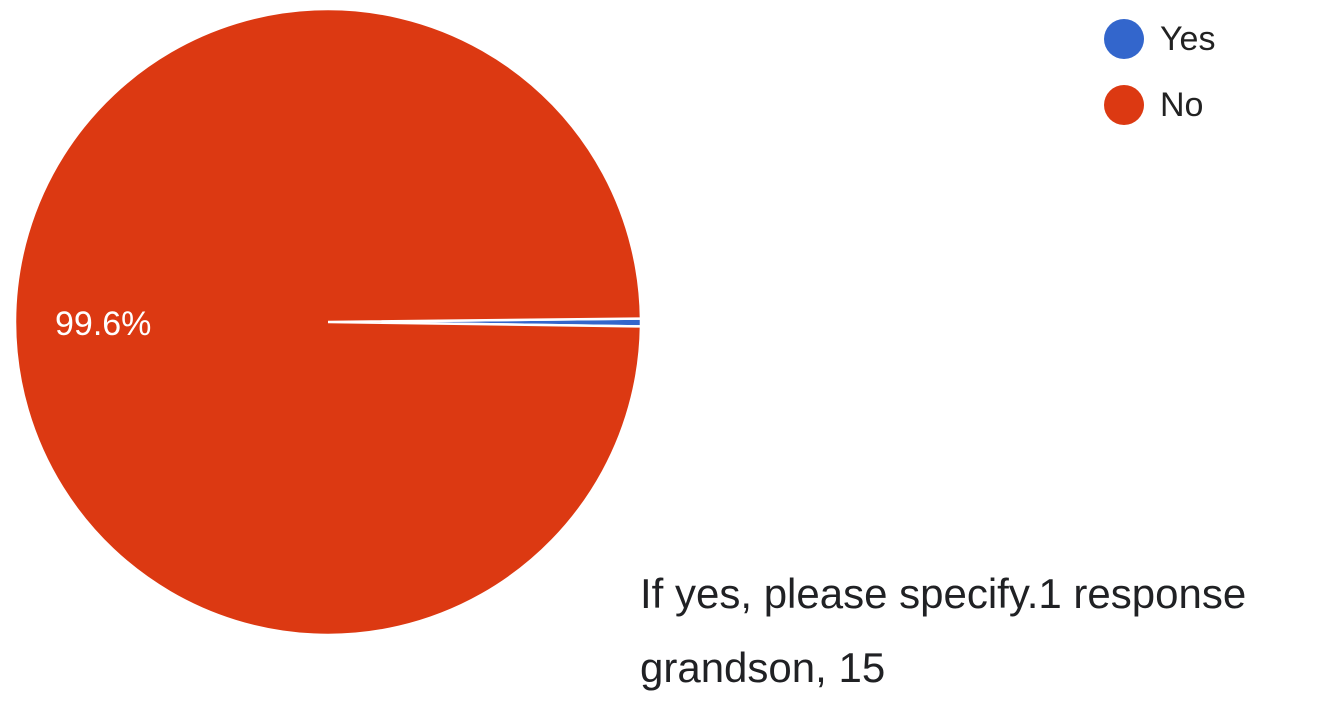 This screenshot has width=1342, height=718. What do you see at coordinates (103, 324) in the screenshot?
I see `pie-data-label-no: 99.6%` at bounding box center [103, 324].